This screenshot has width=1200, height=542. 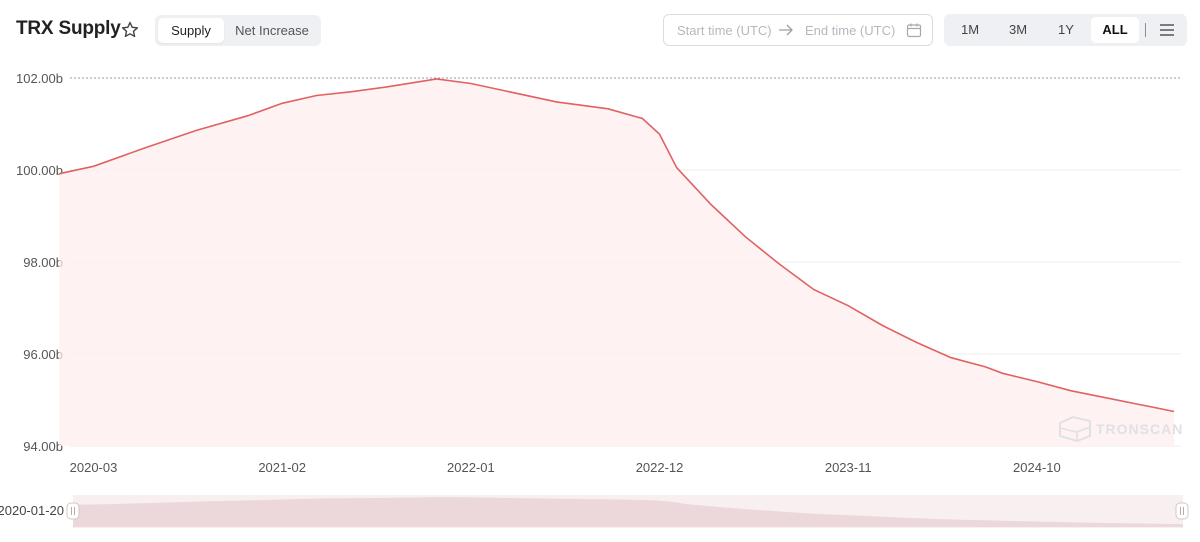 I want to click on watermark-text: TRONSCAN, so click(x=1139, y=429).